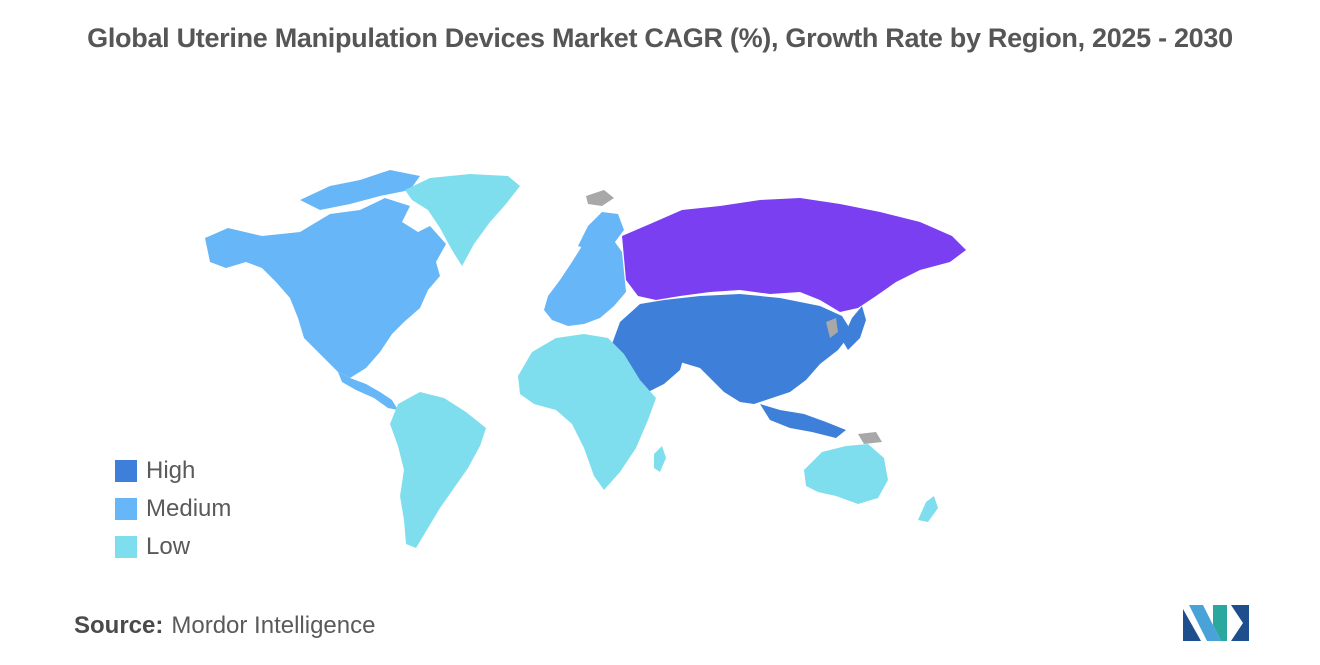 This screenshot has width=1320, height=665. What do you see at coordinates (928, 509) in the screenshot?
I see `region-new-zealand` at bounding box center [928, 509].